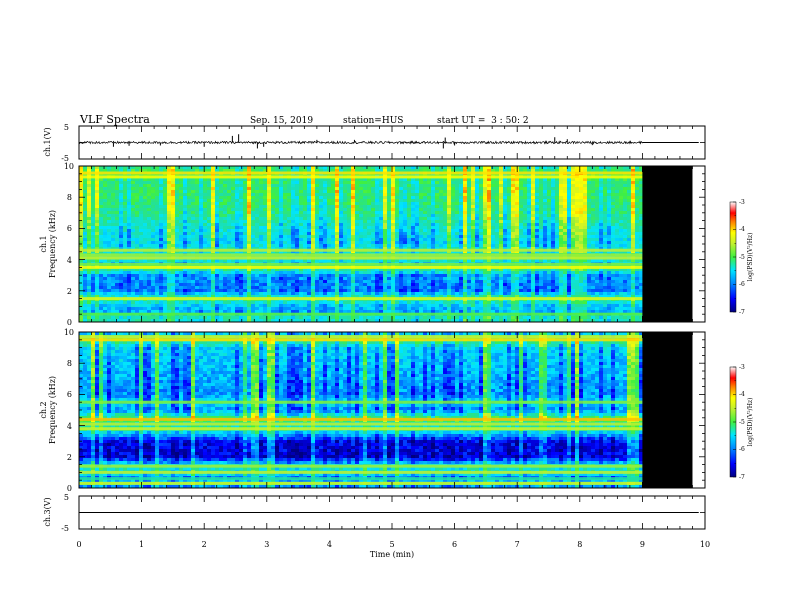  Describe the element at coordinates (204, 544) in the screenshot. I see `xtick-label: 2` at that location.